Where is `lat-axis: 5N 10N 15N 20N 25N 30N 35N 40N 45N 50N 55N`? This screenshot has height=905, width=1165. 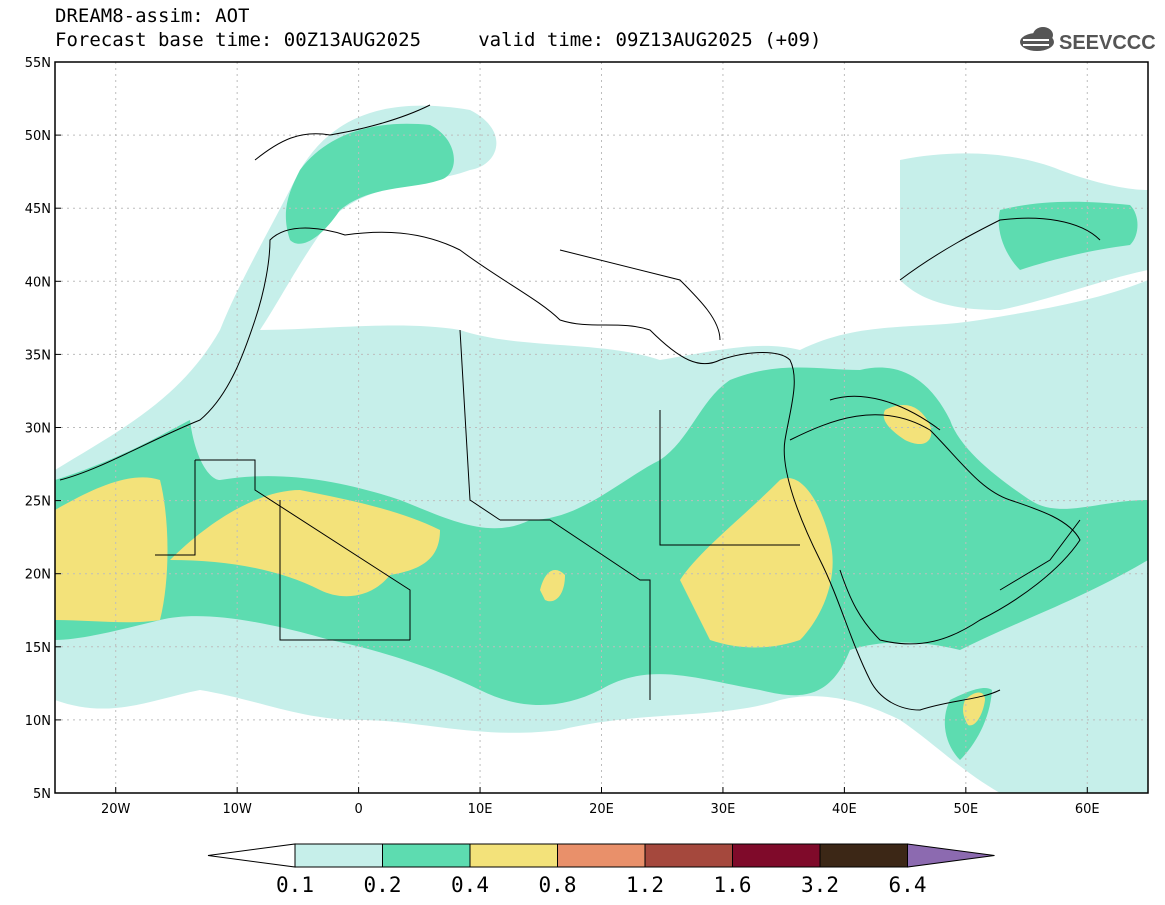
lat-axis: 5N 10N 15N 20N 25N 30N 35N 40N 45N 50N 55N is located at coordinates (43, 429).